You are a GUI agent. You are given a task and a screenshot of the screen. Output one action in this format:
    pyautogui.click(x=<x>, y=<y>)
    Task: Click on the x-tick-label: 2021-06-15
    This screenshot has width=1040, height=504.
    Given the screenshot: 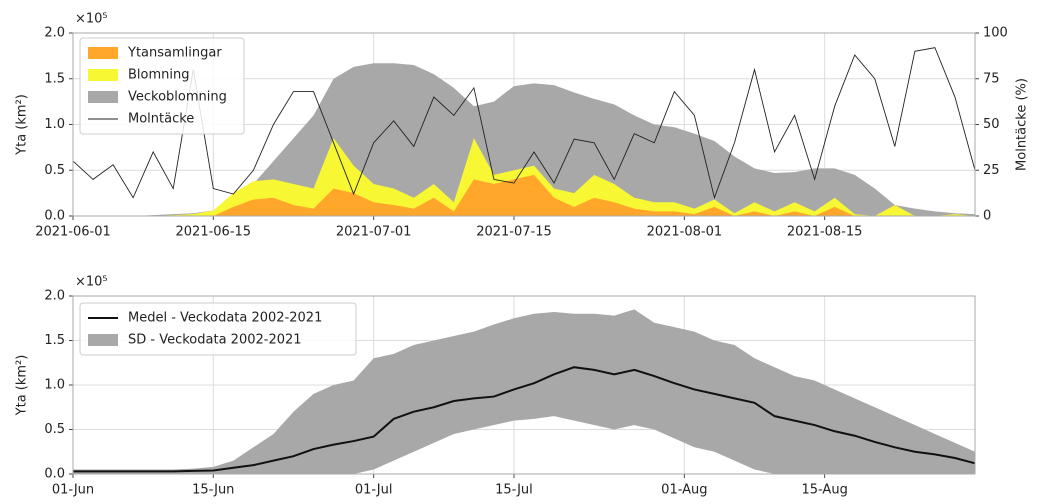 What is the action you would take?
    pyautogui.click(x=214, y=232)
    